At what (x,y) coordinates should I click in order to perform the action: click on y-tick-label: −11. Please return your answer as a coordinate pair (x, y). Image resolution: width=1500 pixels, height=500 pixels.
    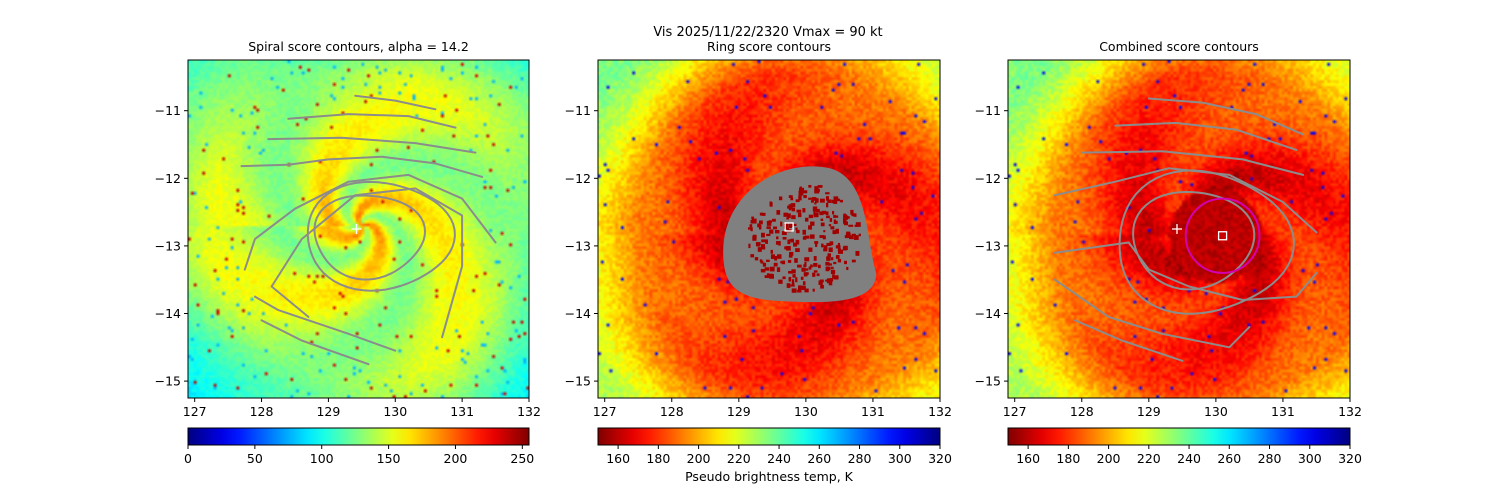
    Looking at the image, I should click on (988, 110).